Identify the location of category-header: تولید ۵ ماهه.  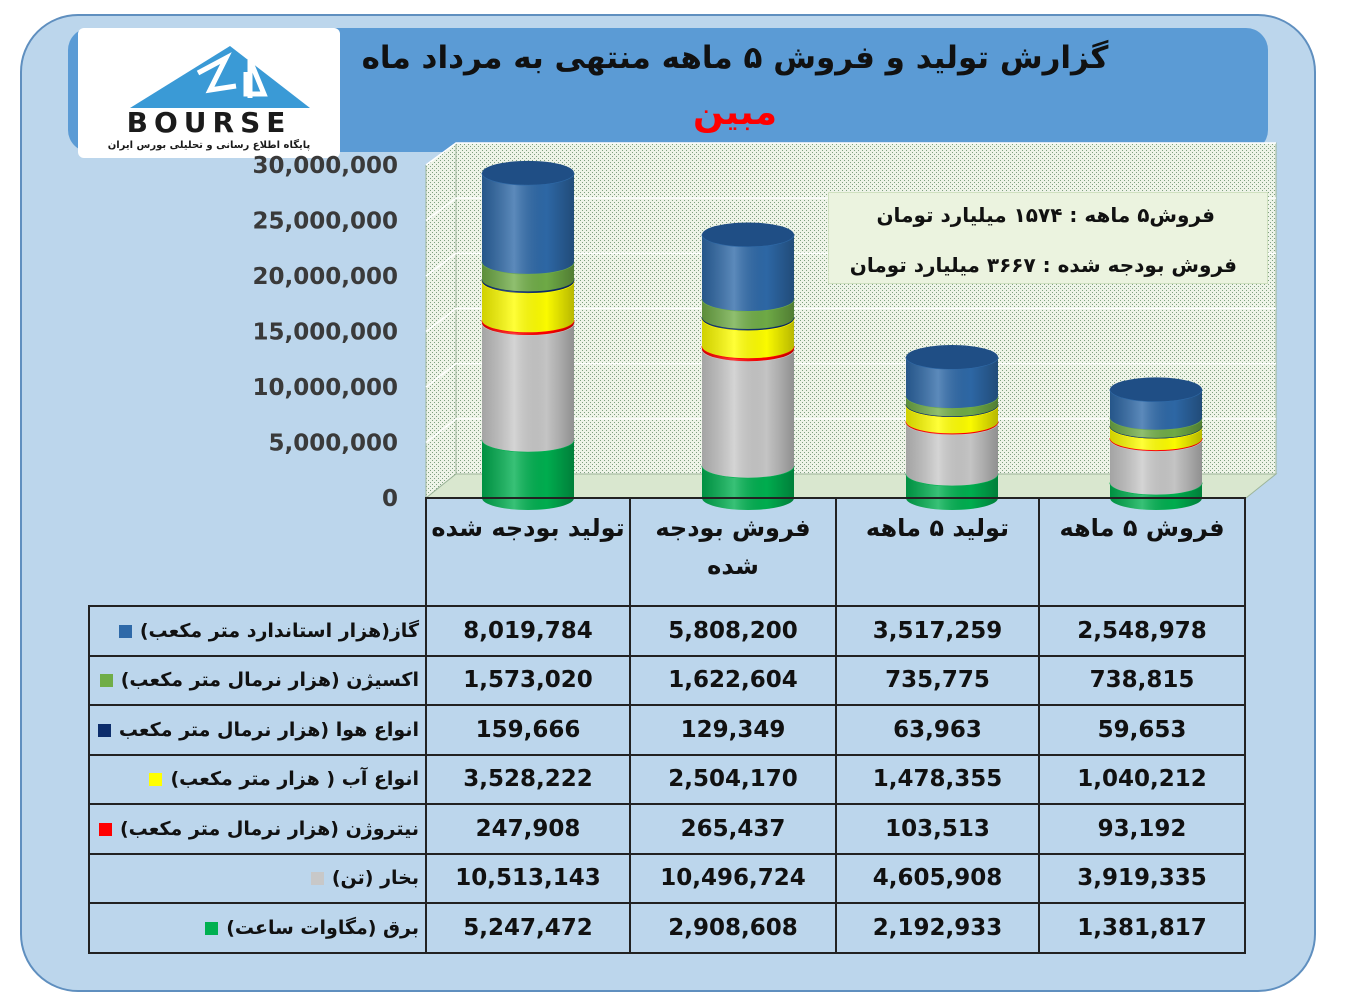
(937, 552).